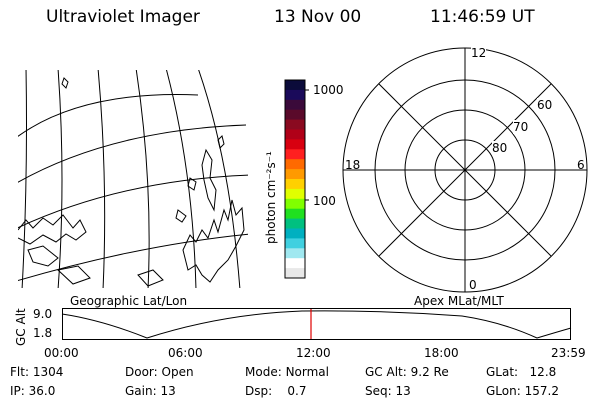 The height and width of the screenshot is (400, 600). What do you see at coordinates (521, 127) in the screenshot?
I see `mlat-label: 70` at bounding box center [521, 127].